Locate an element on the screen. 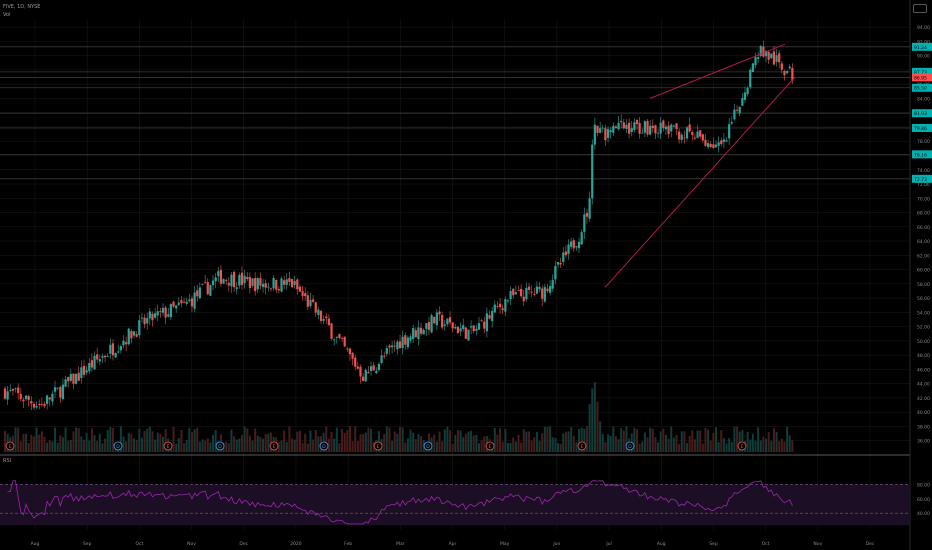 The height and width of the screenshot is (550, 932). y-tick-label: 72.00 is located at coordinates (923, 185).